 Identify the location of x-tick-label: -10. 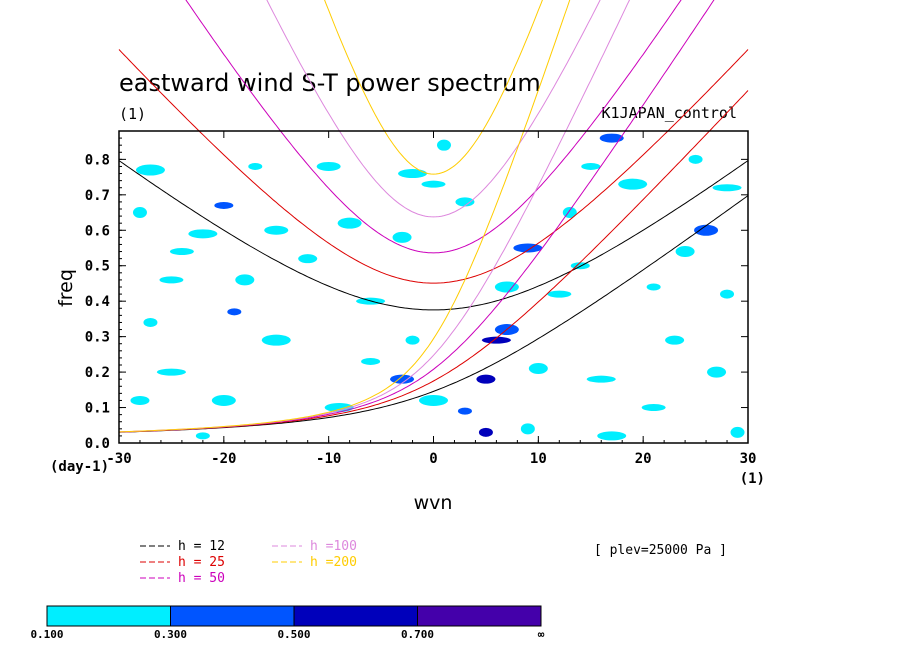
(328, 459).